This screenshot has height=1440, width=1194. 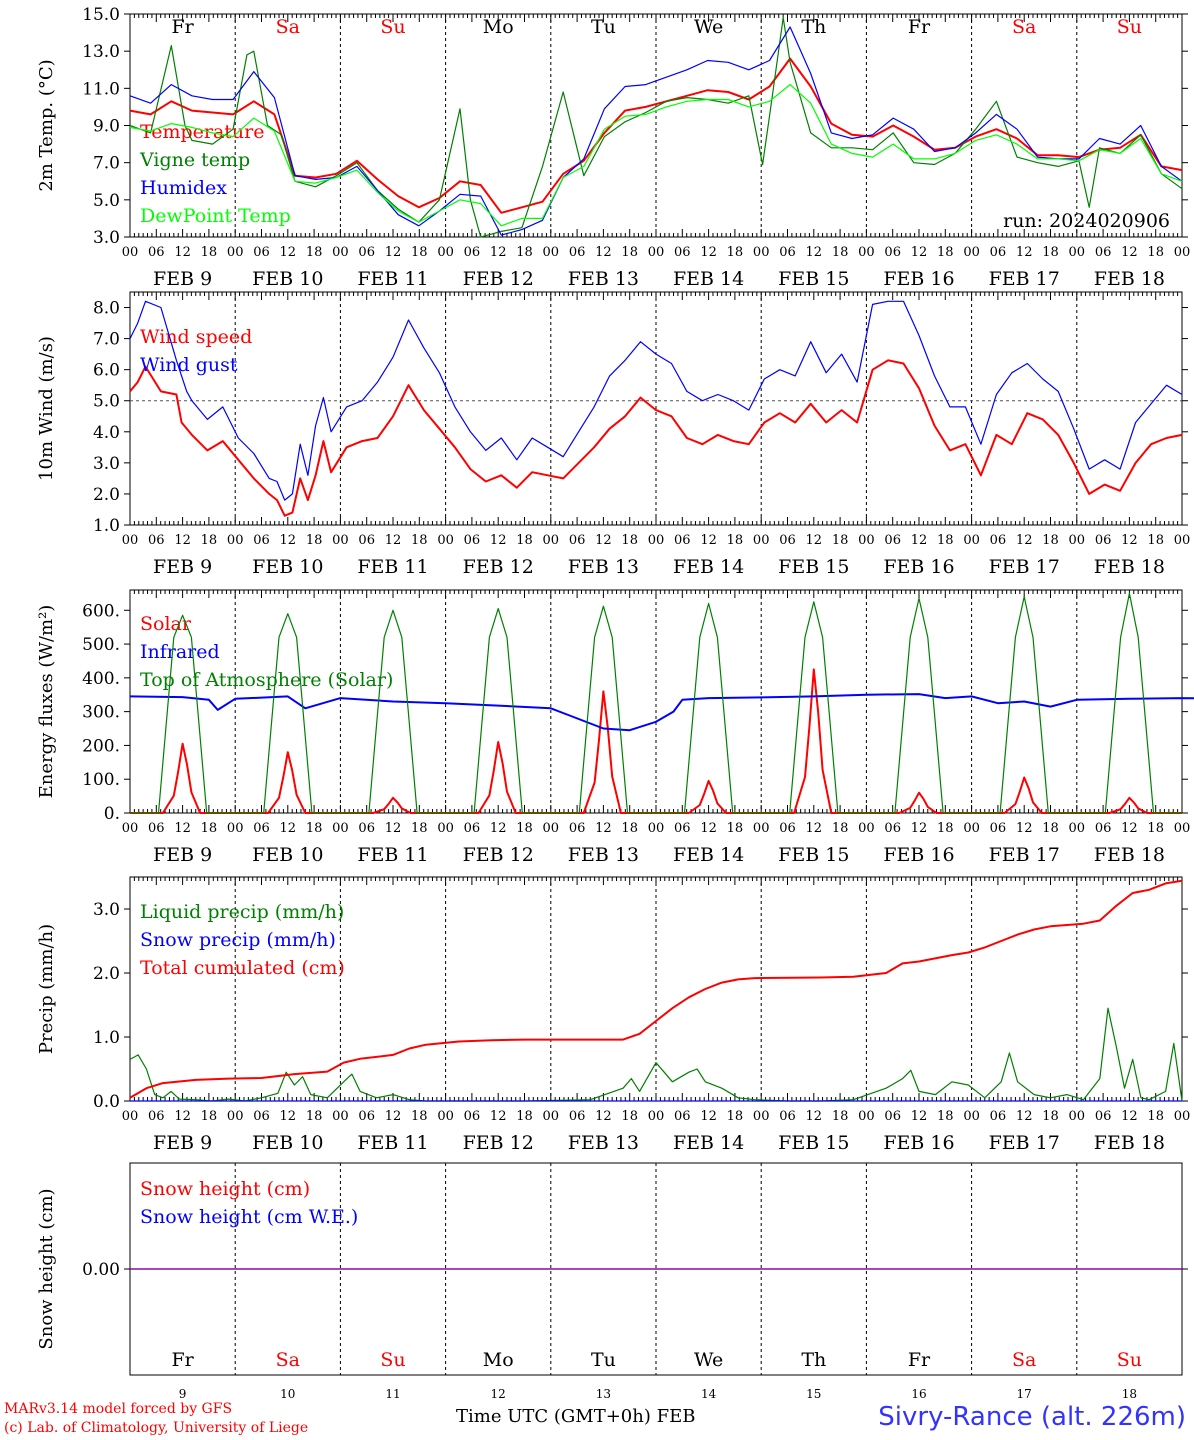 I want to click on date-number: 17, so click(x=1024, y=1394).